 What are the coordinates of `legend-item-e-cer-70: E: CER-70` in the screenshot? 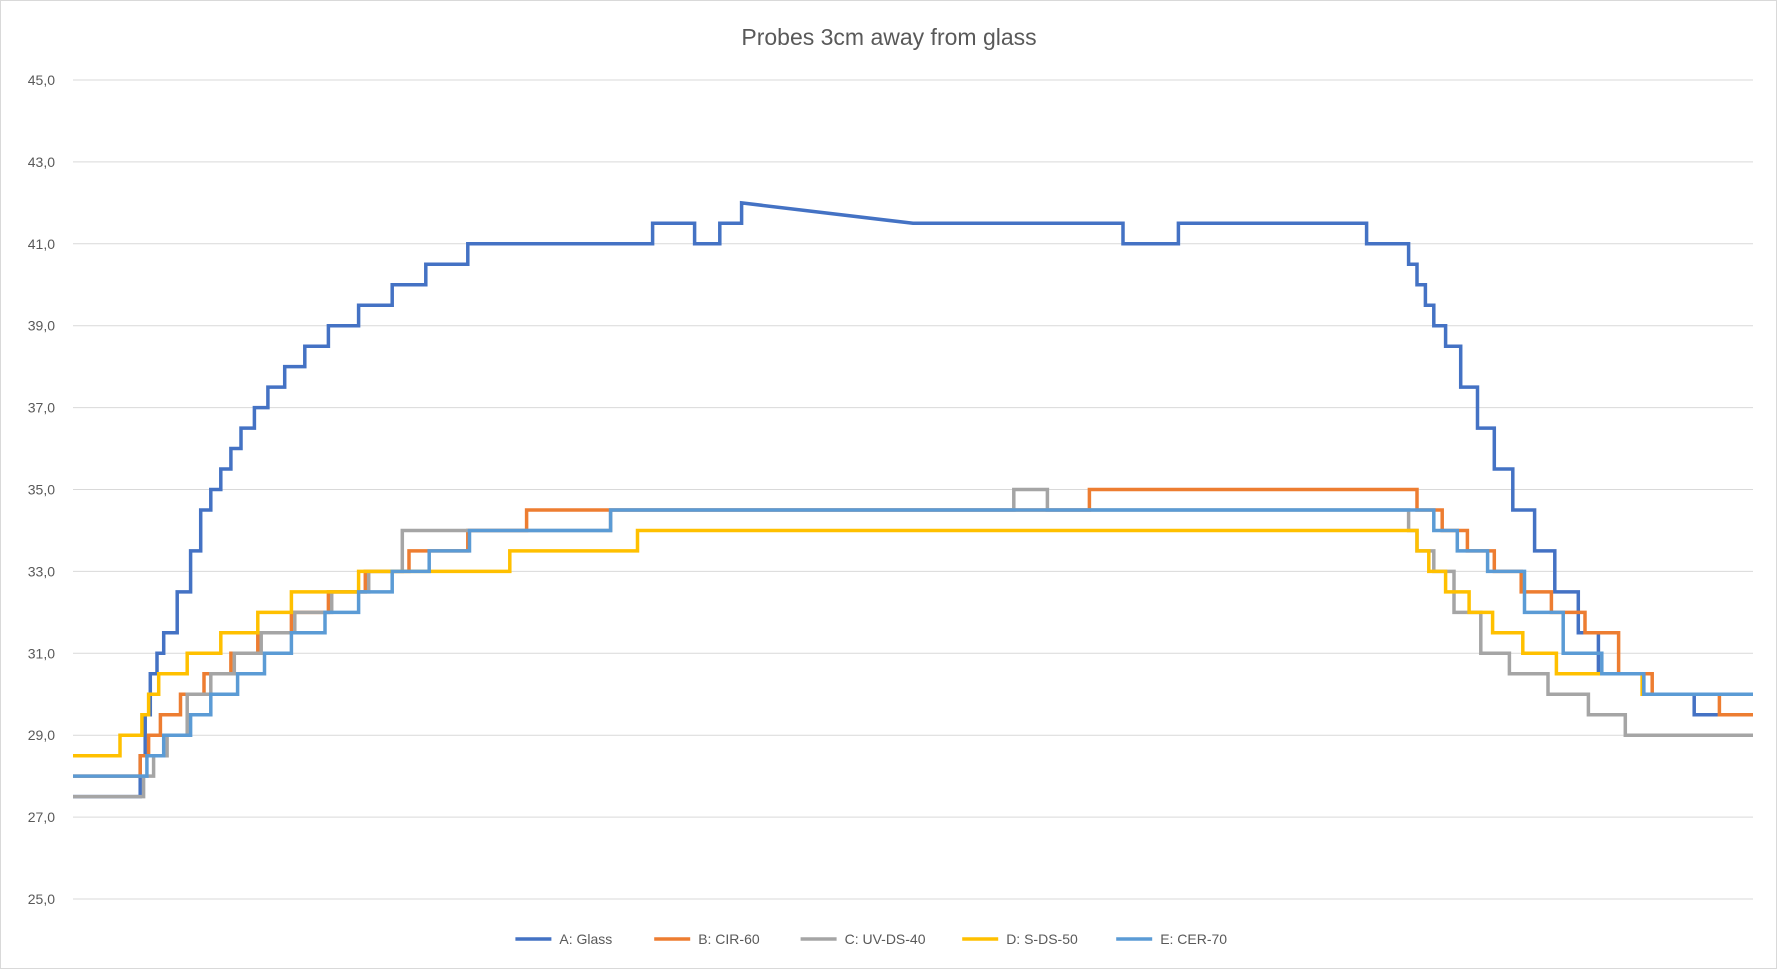 It's located at (1171, 939).